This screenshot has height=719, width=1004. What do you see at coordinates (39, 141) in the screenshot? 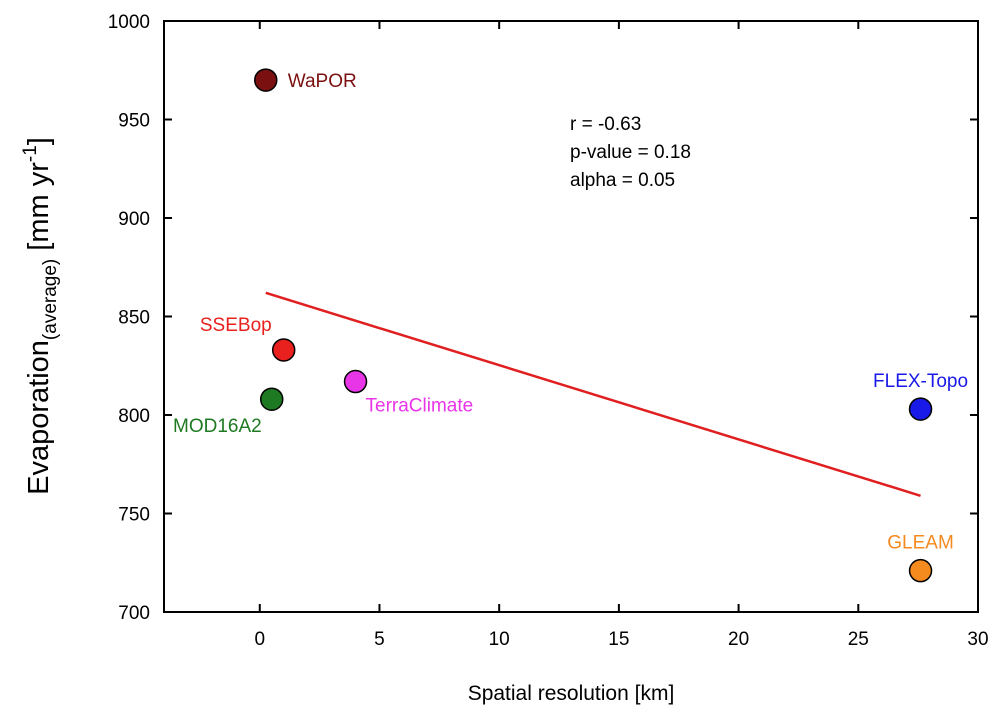
I see `y-axis-title-units-close: ]` at bounding box center [39, 141].